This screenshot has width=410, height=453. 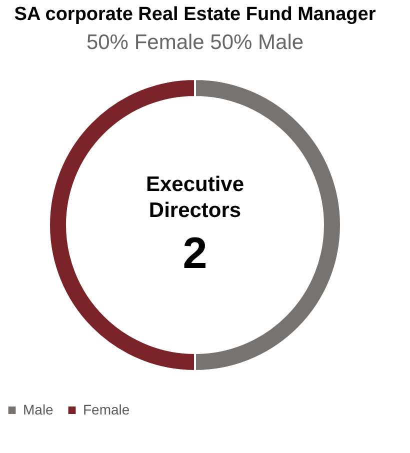 I want to click on legend-label: Male, so click(x=38, y=409).